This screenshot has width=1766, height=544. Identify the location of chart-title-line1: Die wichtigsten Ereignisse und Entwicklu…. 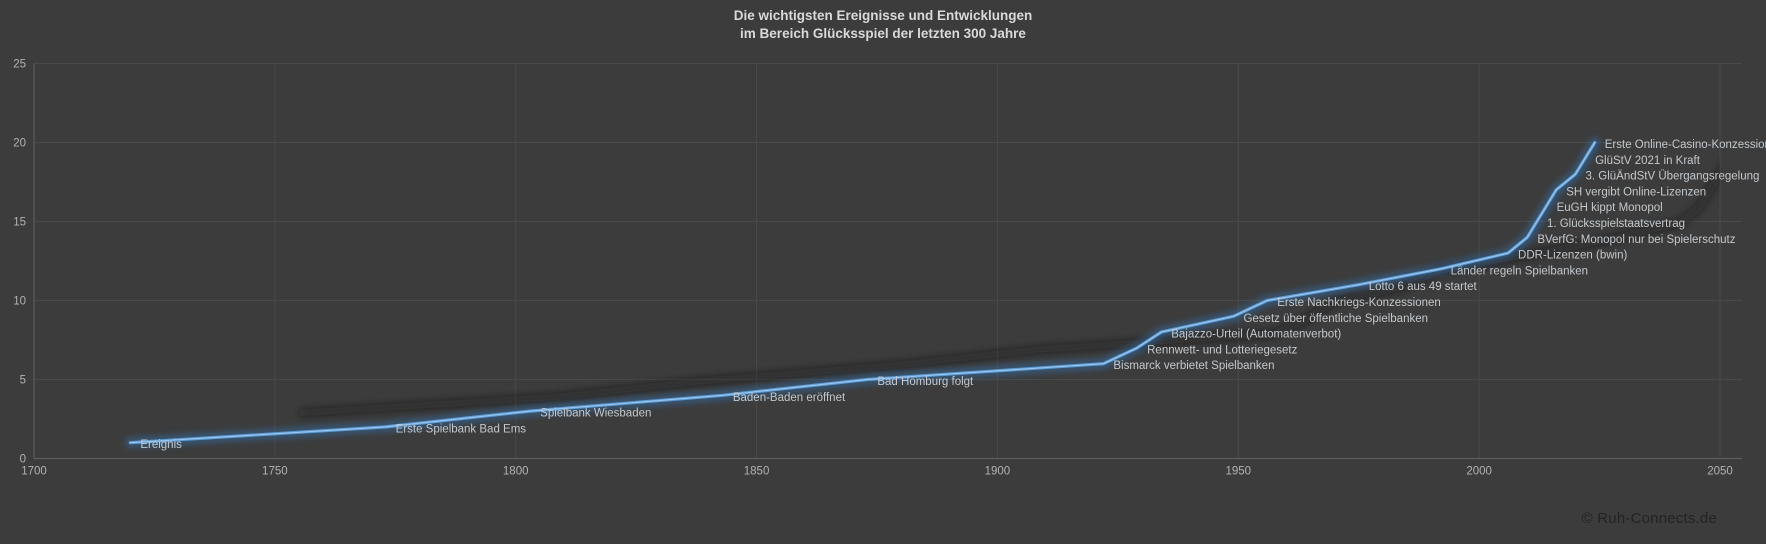
(883, 15).